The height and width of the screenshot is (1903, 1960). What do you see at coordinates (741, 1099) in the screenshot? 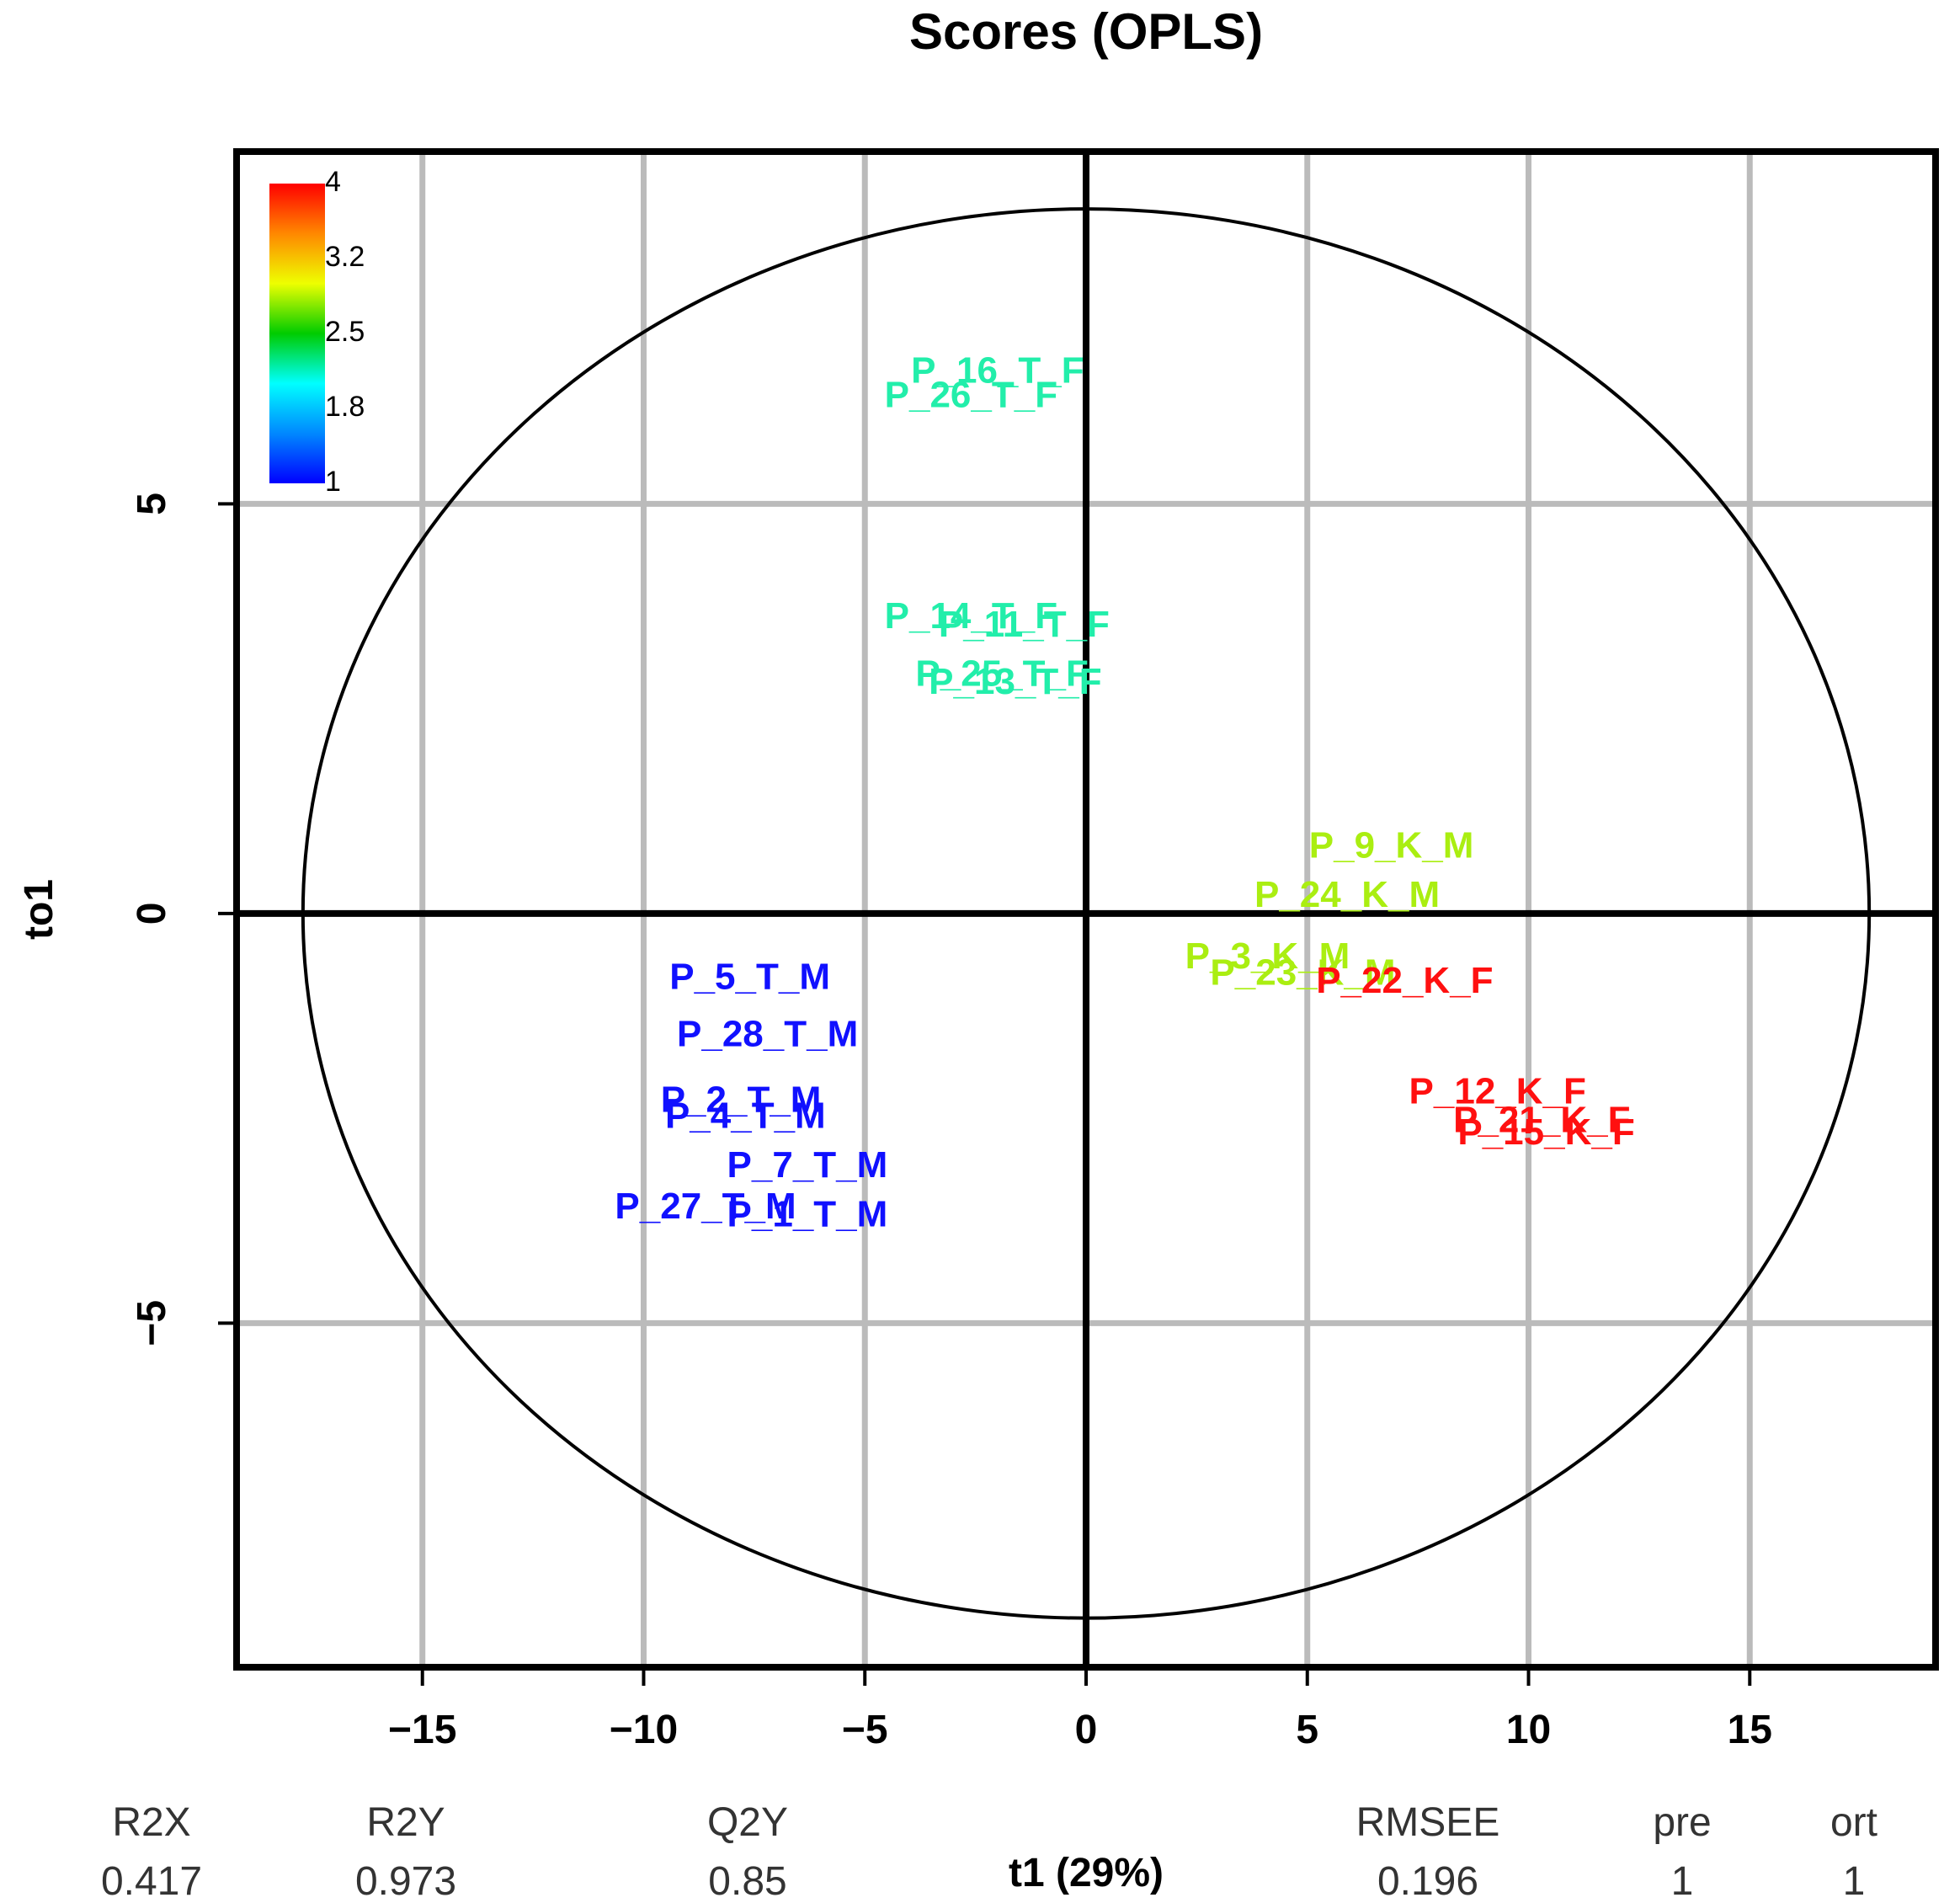
I see `point-p-2-t-m: P_2_T_M` at bounding box center [741, 1099].